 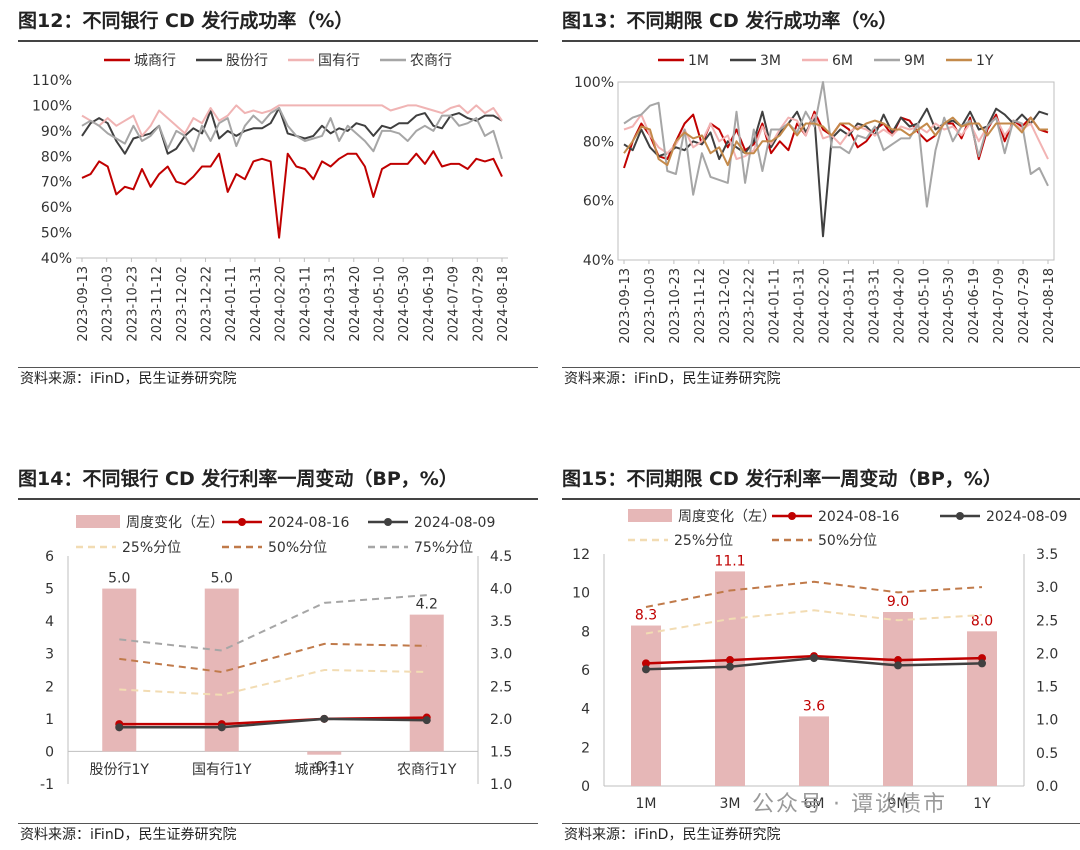 What do you see at coordinates (98, 521) in the screenshot?
I see `legend-swatch` at bounding box center [98, 521].